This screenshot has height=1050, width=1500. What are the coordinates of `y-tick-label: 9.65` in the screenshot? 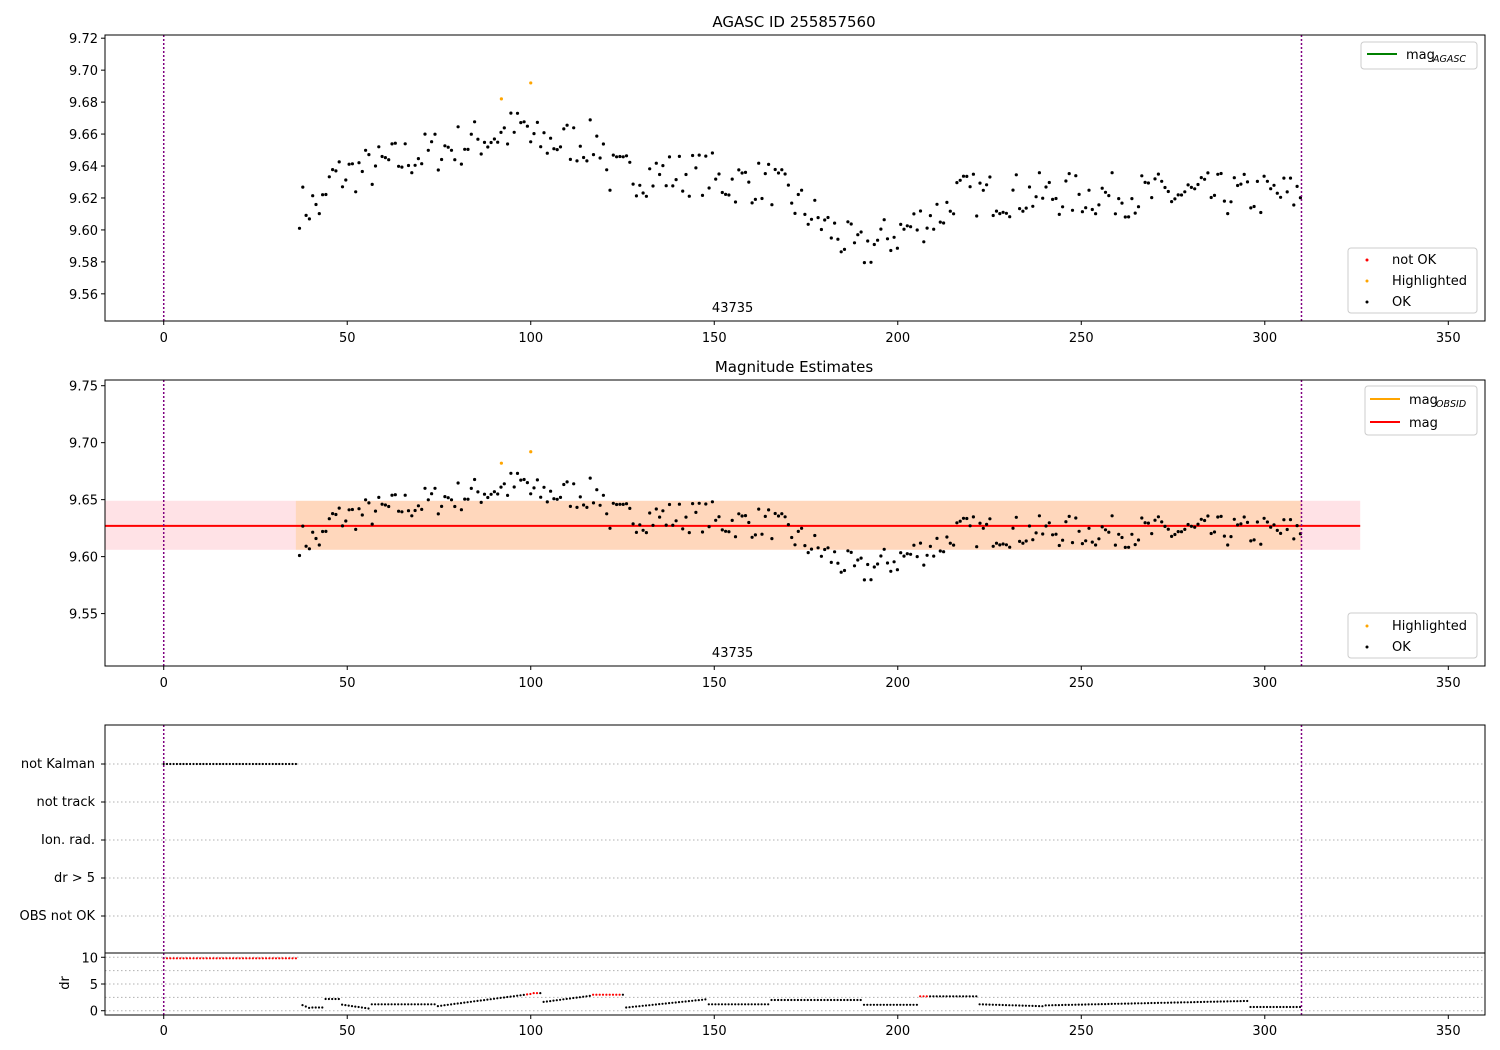 It's located at (83, 501).